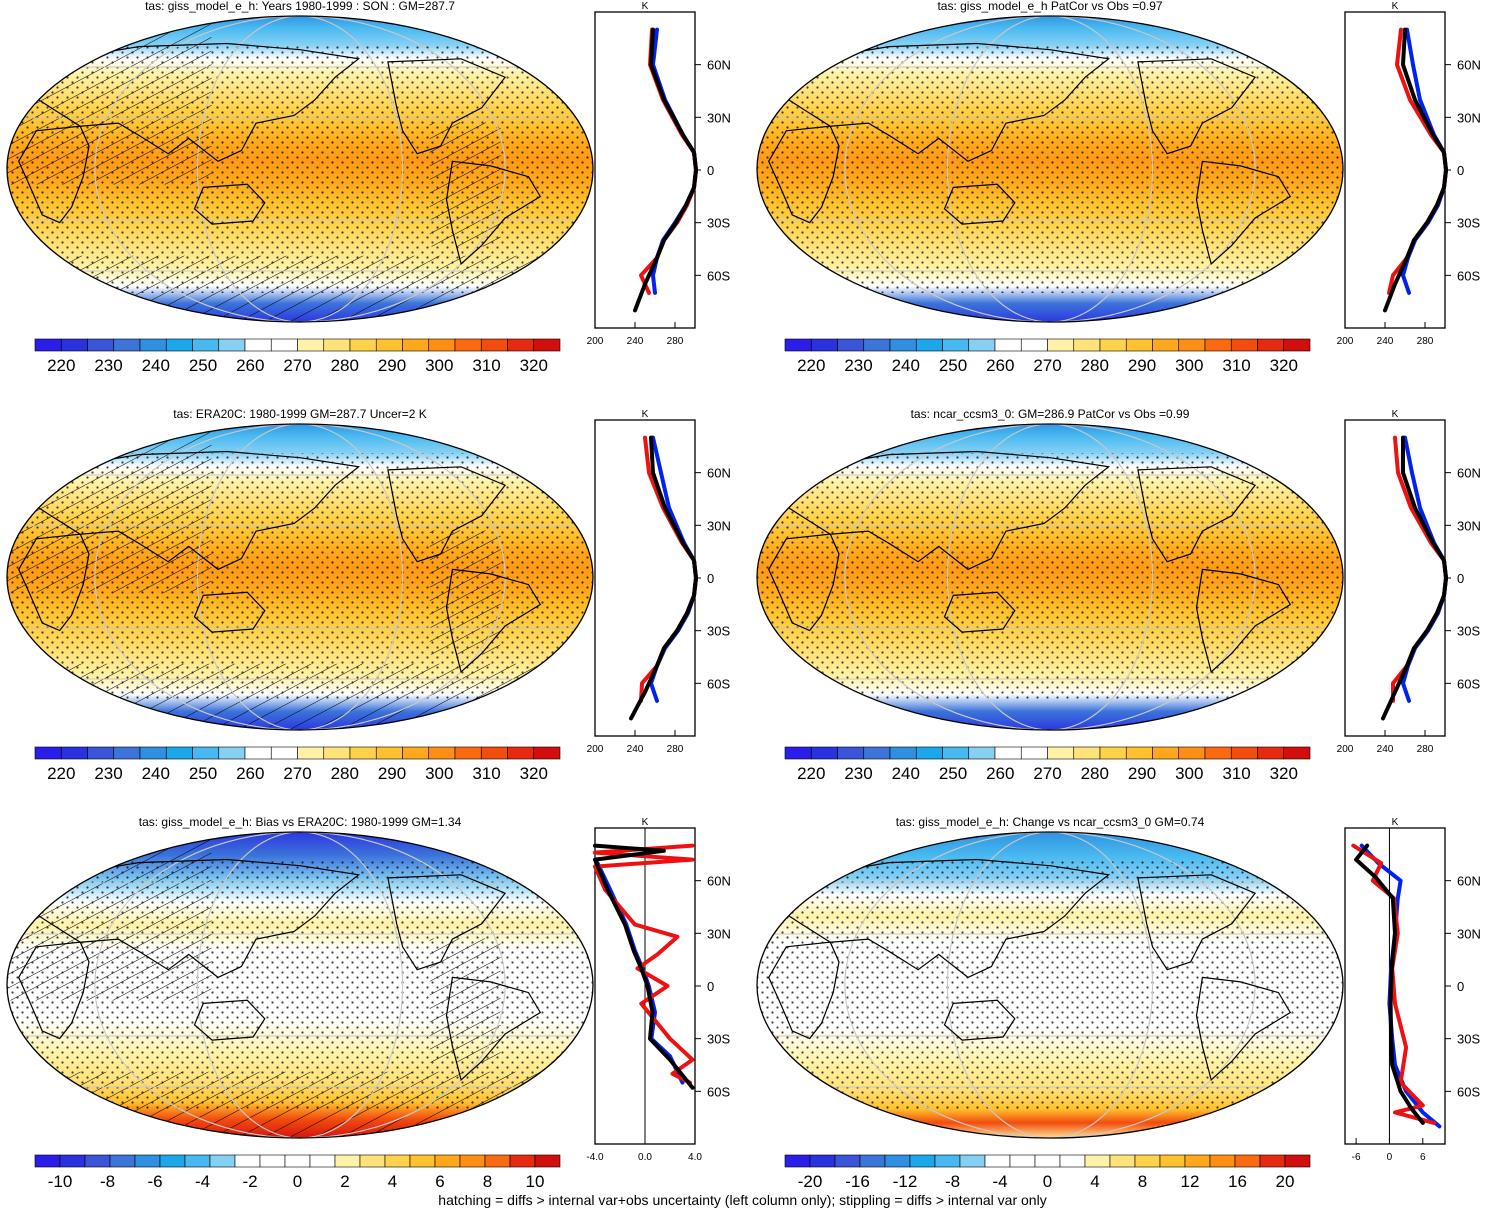  Describe the element at coordinates (249, 1181) in the screenshot. I see `colorbar-label: -2` at that location.